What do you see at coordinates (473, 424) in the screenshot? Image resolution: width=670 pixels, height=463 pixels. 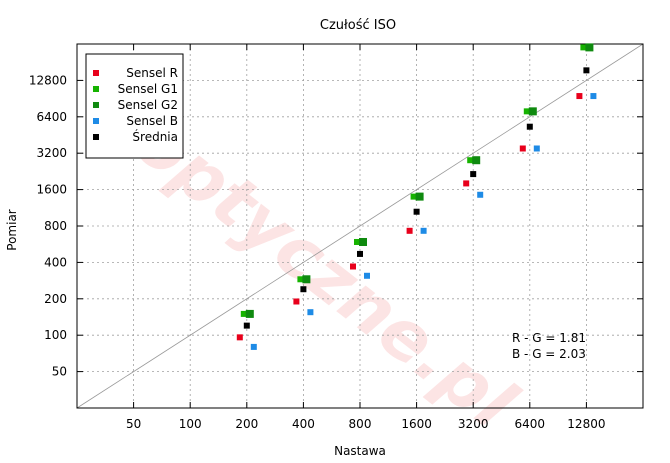 I see `x-tick-label: 3200` at bounding box center [473, 424].